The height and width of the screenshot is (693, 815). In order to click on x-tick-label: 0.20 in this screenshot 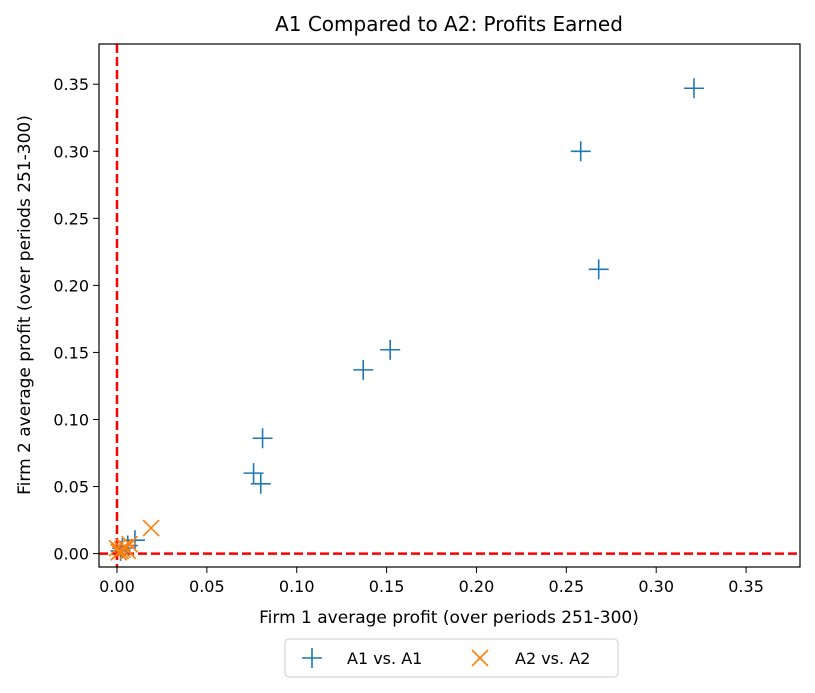, I will do `click(477, 586)`.